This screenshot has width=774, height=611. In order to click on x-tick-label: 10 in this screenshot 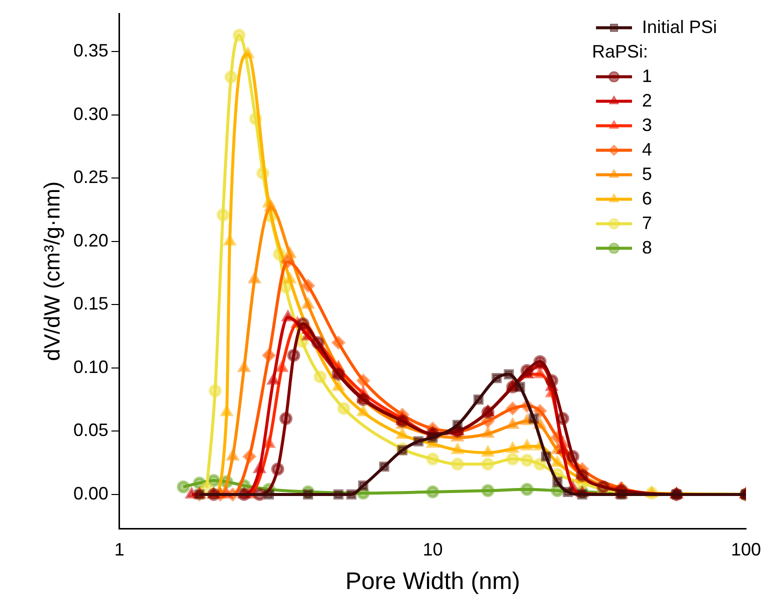, I will do `click(432, 549)`.